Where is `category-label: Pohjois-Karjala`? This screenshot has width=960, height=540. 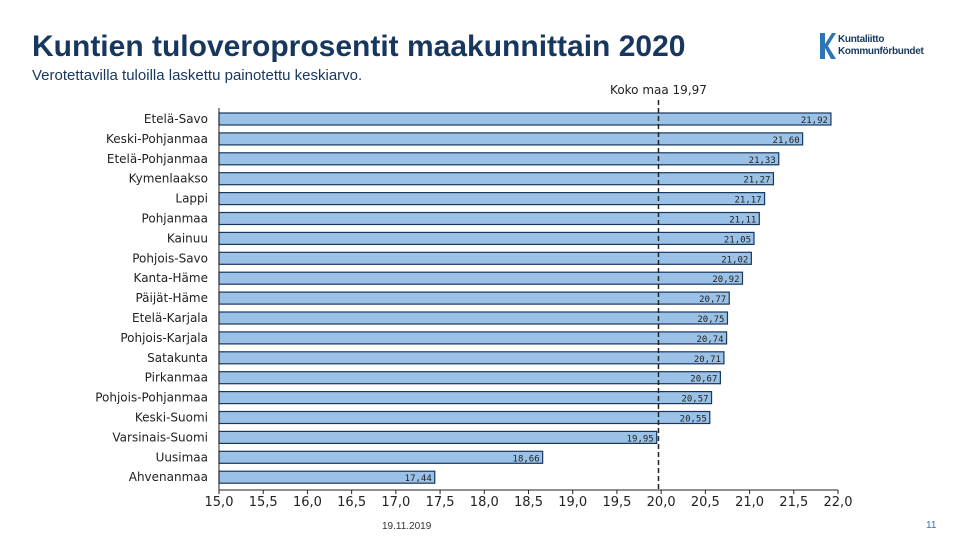
category-label: Pohjois-Karjala is located at coordinates (164, 338).